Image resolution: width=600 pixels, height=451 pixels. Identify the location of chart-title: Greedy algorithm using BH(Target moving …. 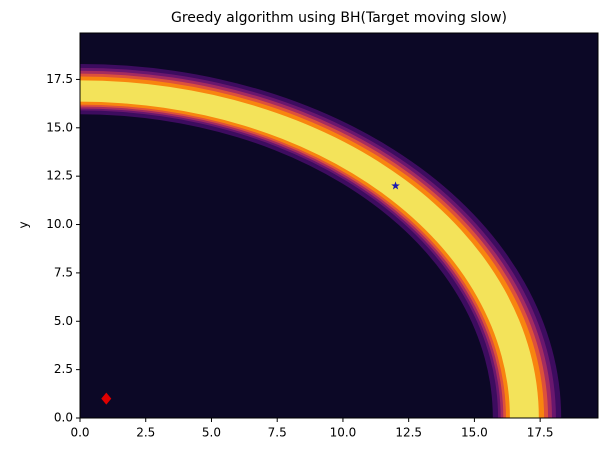
(339, 18).